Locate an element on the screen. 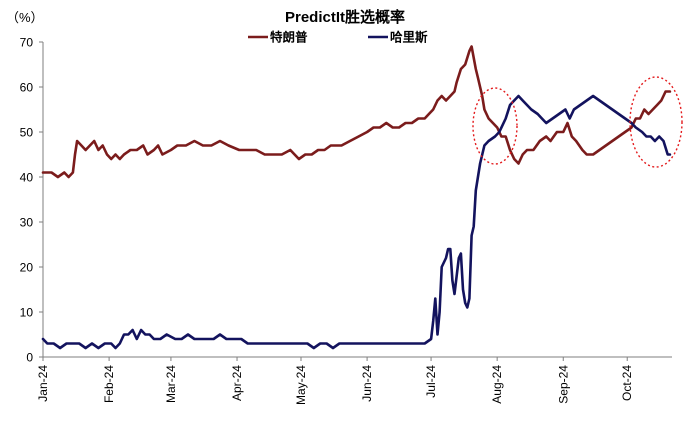 The height and width of the screenshot is (434, 700). x-tick-label: Jan-24 is located at coordinates (43, 383).